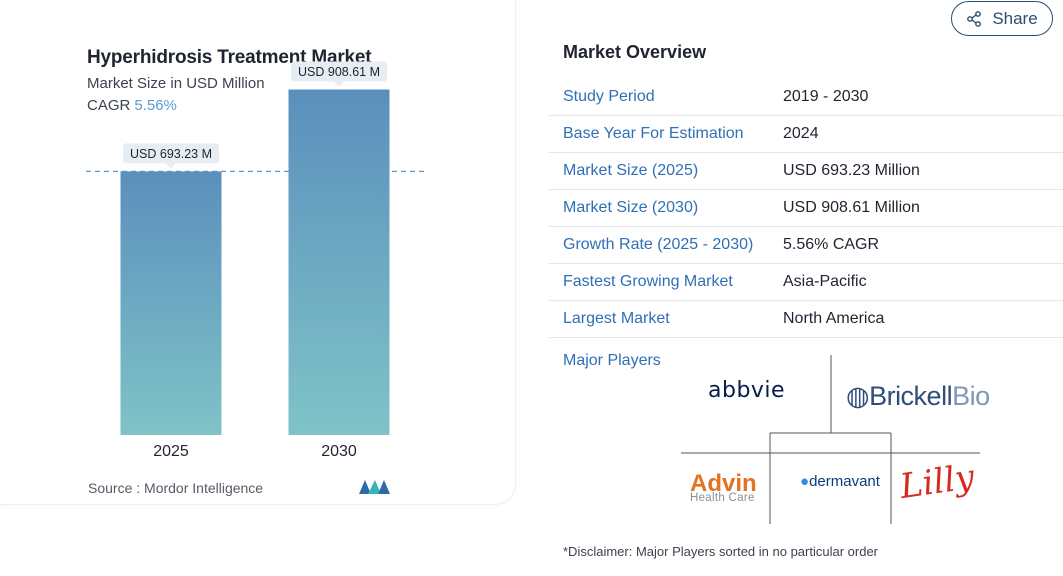  I want to click on advin-subtitle: Health Care, so click(722, 498).